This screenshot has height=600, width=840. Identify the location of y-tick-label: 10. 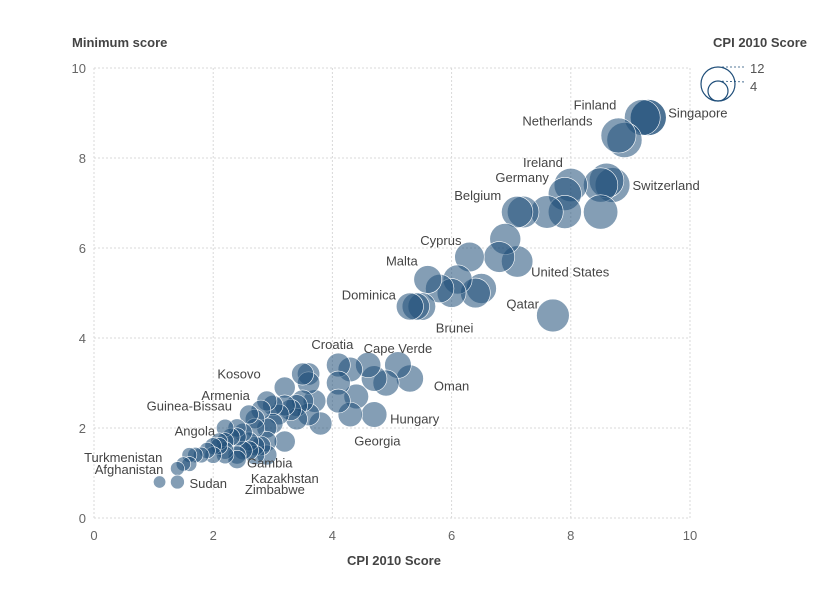
(79, 68).